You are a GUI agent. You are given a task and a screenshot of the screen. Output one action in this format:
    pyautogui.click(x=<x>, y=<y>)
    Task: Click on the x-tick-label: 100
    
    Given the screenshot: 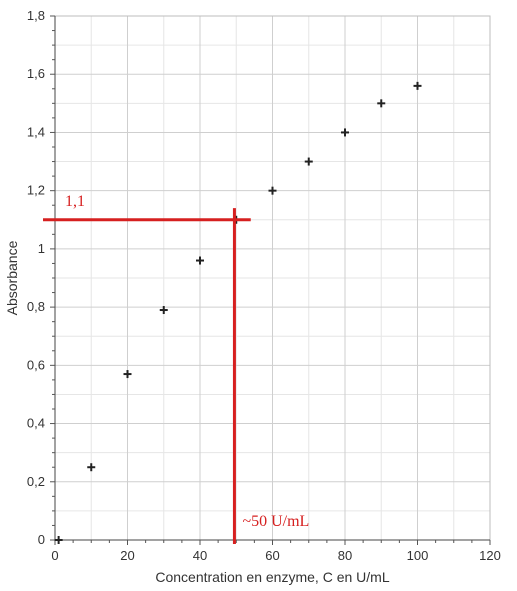 What is the action you would take?
    pyautogui.click(x=418, y=555)
    